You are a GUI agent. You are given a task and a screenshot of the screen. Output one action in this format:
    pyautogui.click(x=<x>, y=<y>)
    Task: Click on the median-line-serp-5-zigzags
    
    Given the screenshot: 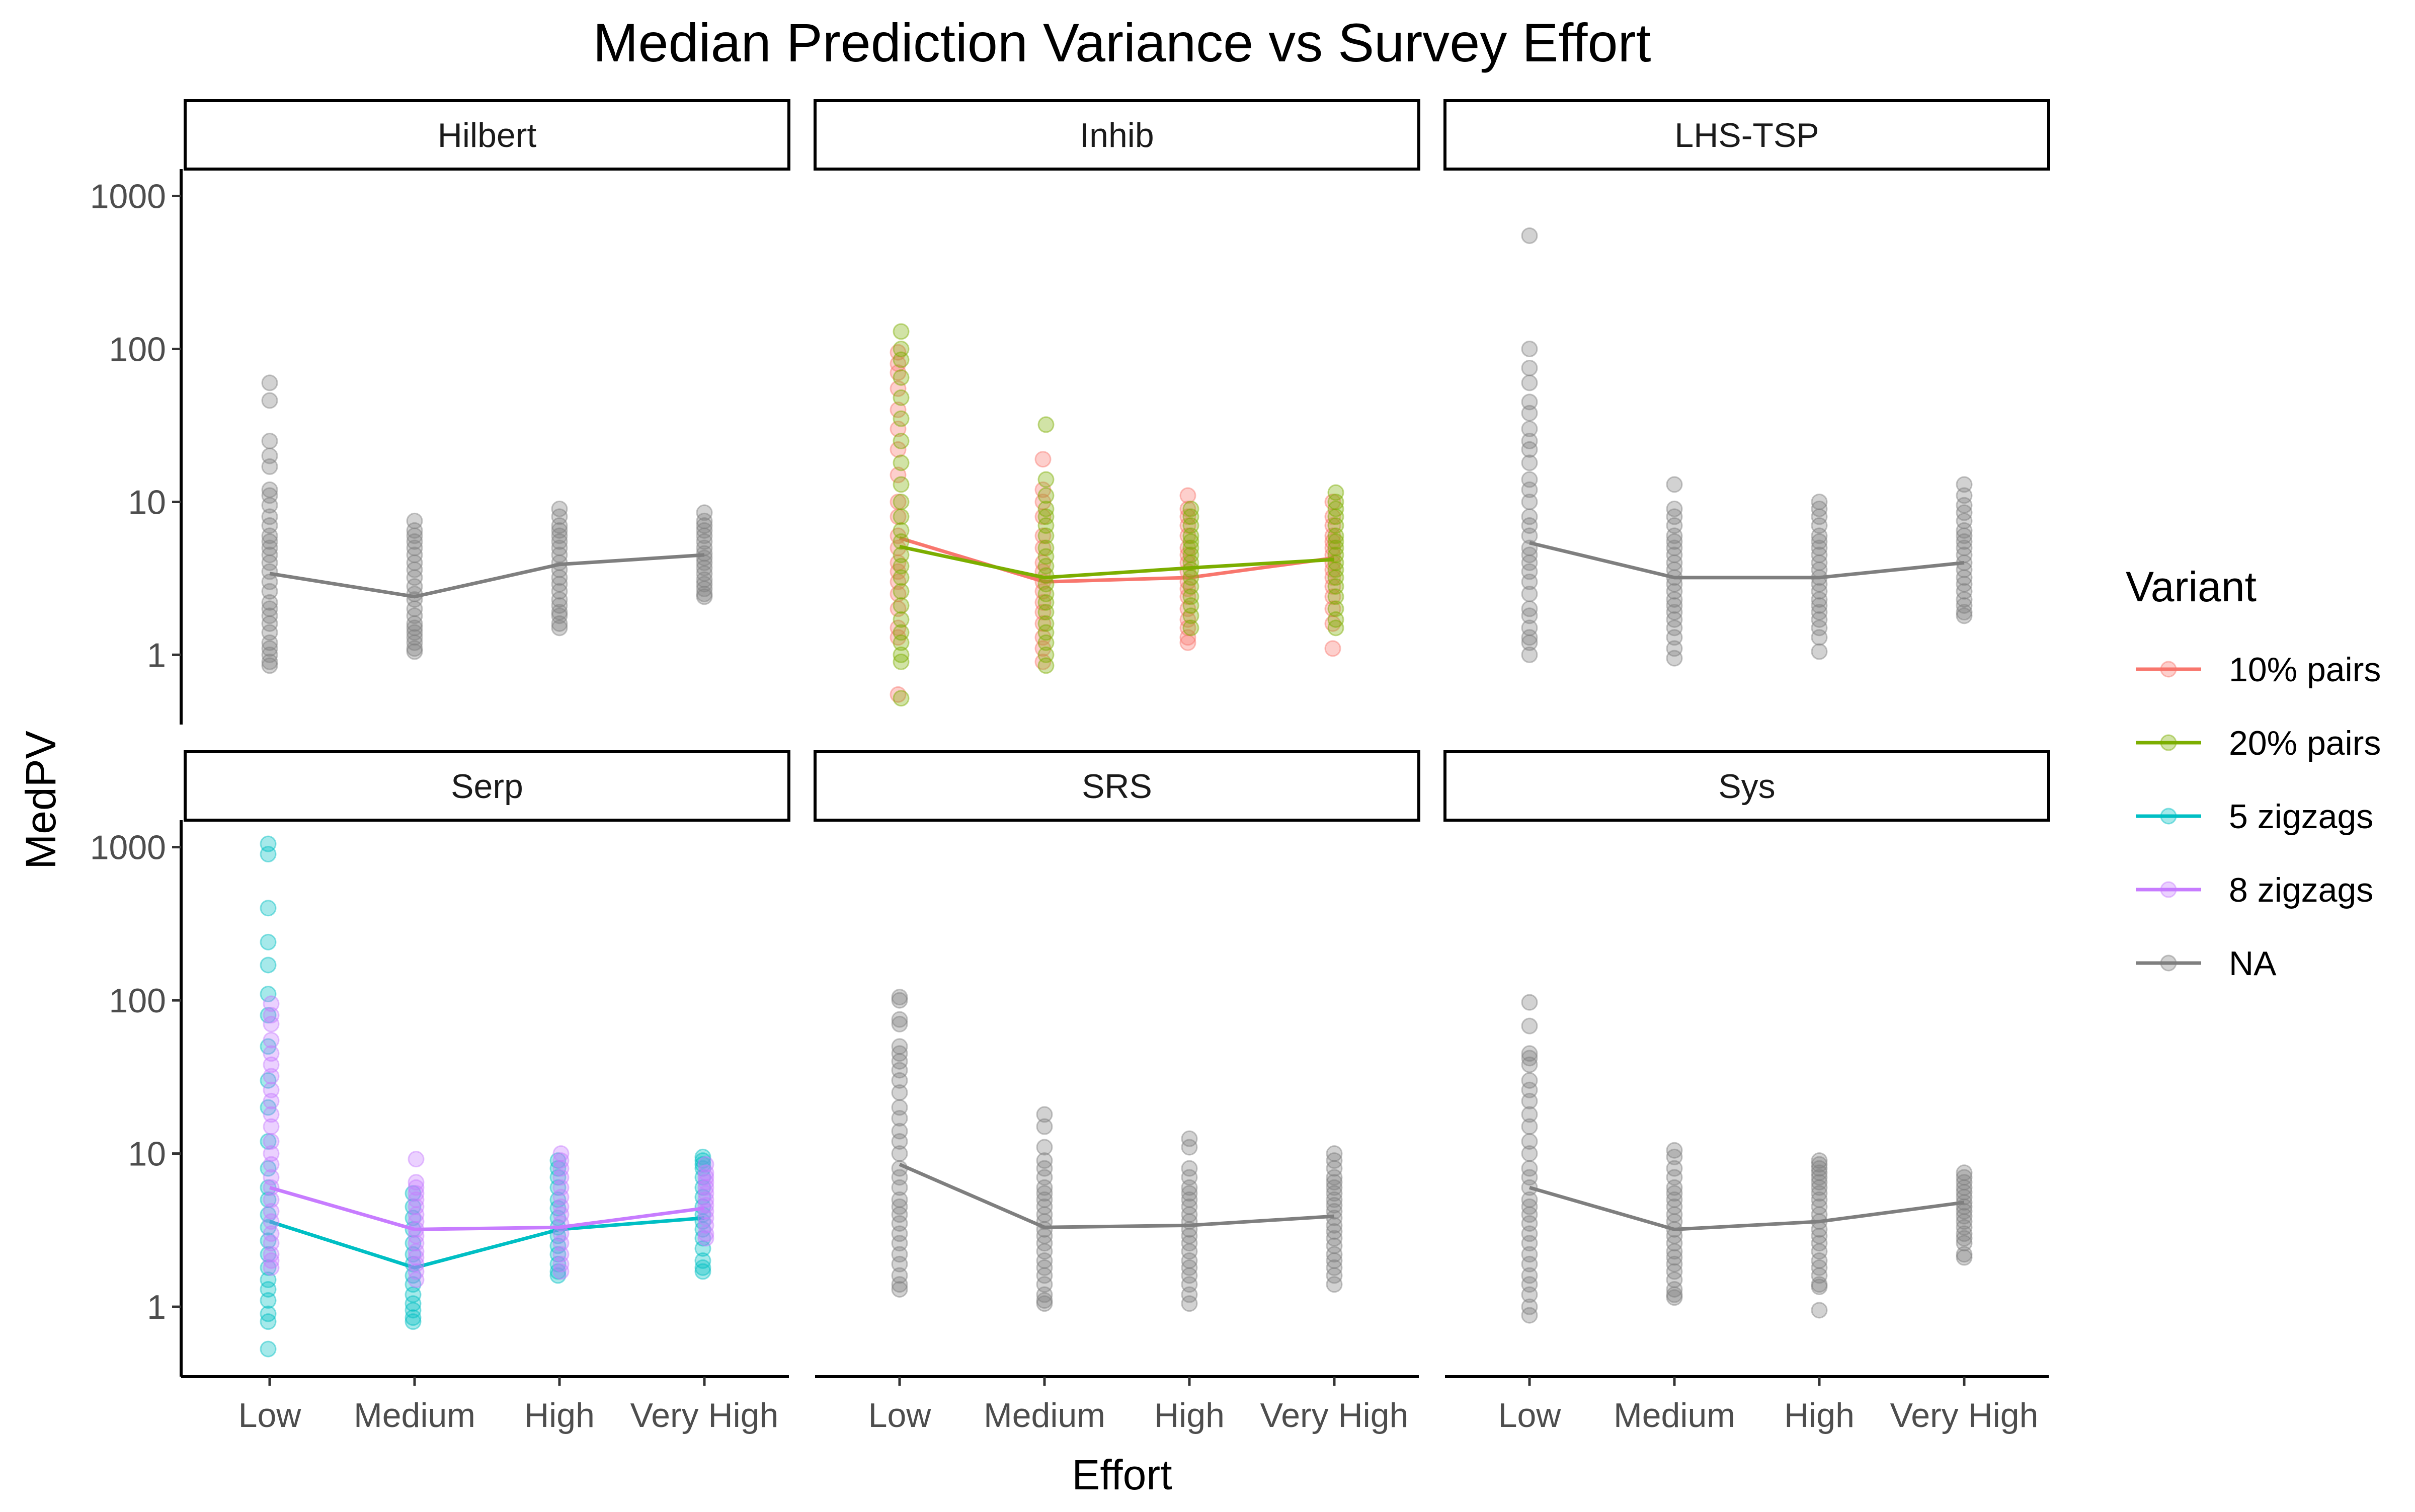 What is the action you would take?
    pyautogui.click(x=487, y=1243)
    